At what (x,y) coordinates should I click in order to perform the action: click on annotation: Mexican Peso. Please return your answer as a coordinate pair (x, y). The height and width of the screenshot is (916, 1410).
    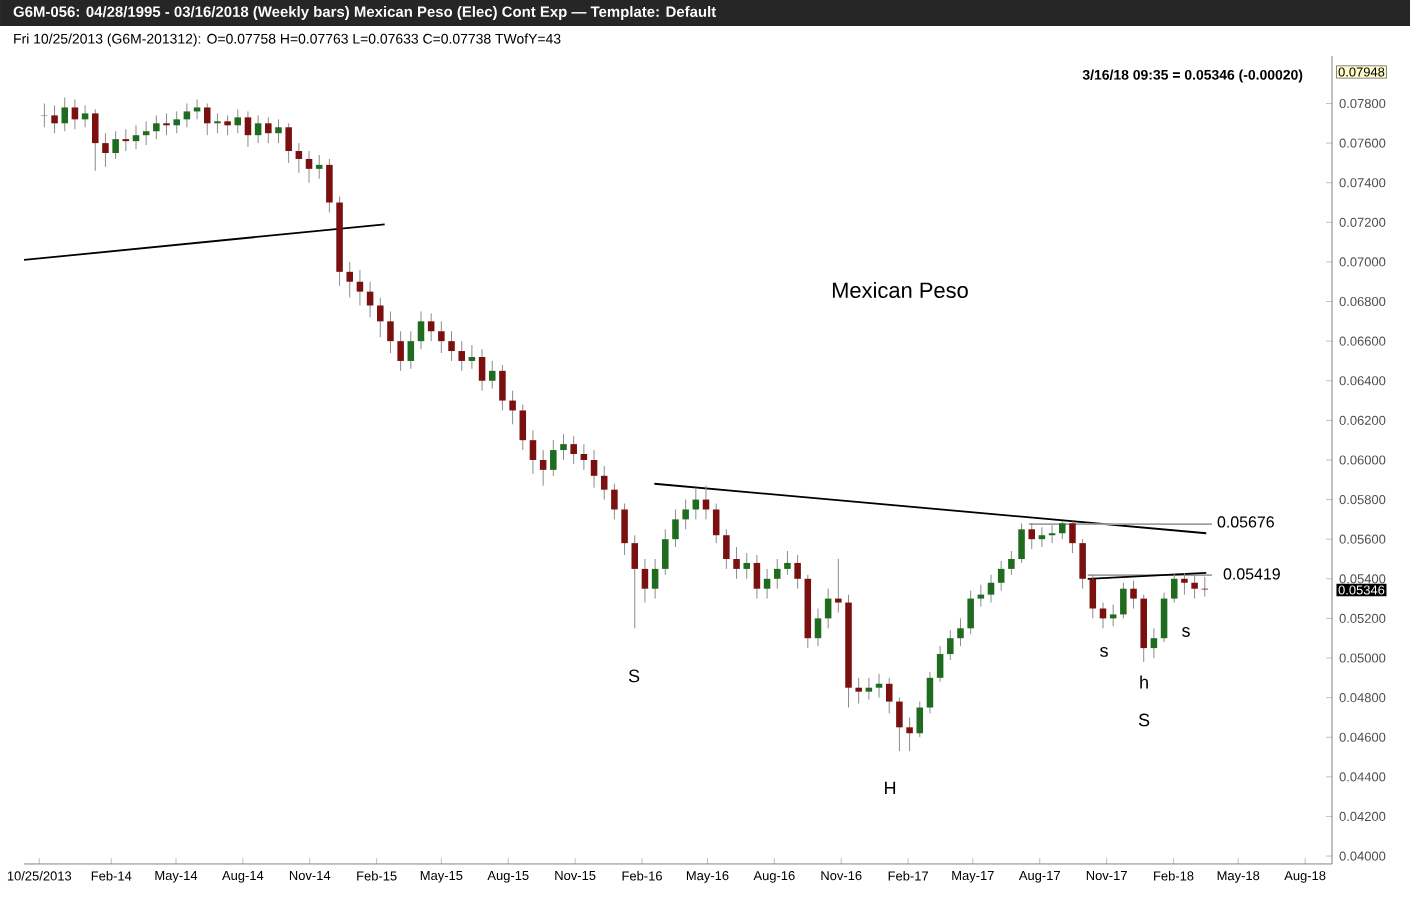
    Looking at the image, I should click on (900, 290).